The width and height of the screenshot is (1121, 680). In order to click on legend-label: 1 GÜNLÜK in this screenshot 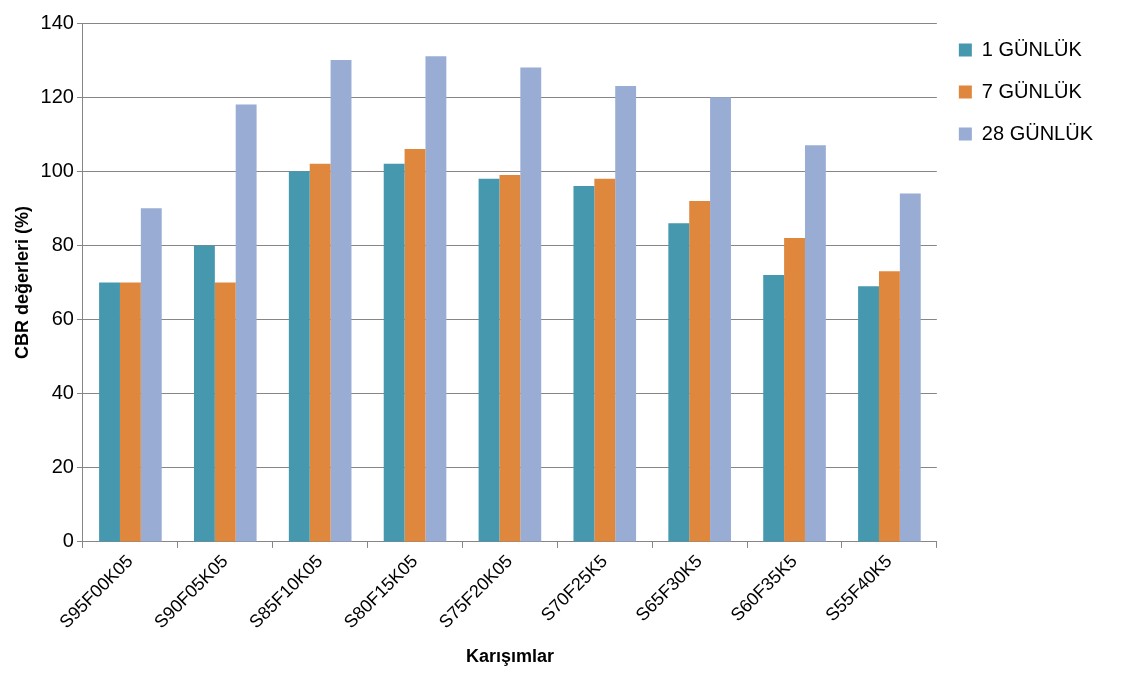, I will do `click(1032, 48)`.